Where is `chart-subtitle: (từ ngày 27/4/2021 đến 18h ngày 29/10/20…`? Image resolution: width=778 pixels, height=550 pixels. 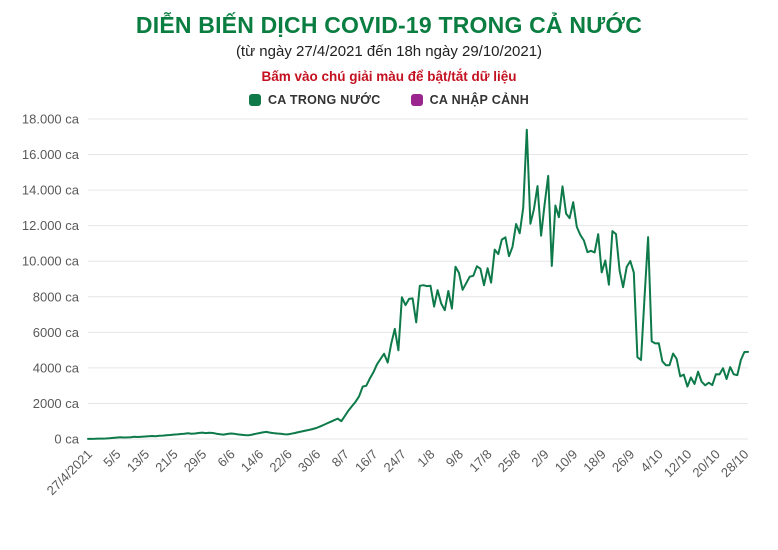
chart-subtitle: (từ ngày 27/4/2021 đến 18h ngày 29/10/20… is located at coordinates (389, 52).